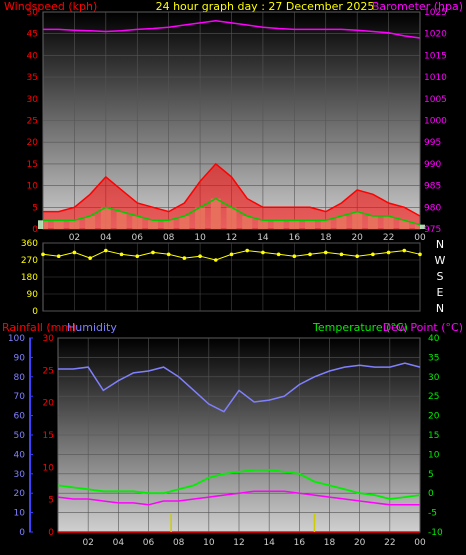 Image resolution: width=466 pixels, height=555 pixels. What do you see at coordinates (87, 543) in the screenshot?
I see `temp-x-tick-label: 02` at bounding box center [87, 543].